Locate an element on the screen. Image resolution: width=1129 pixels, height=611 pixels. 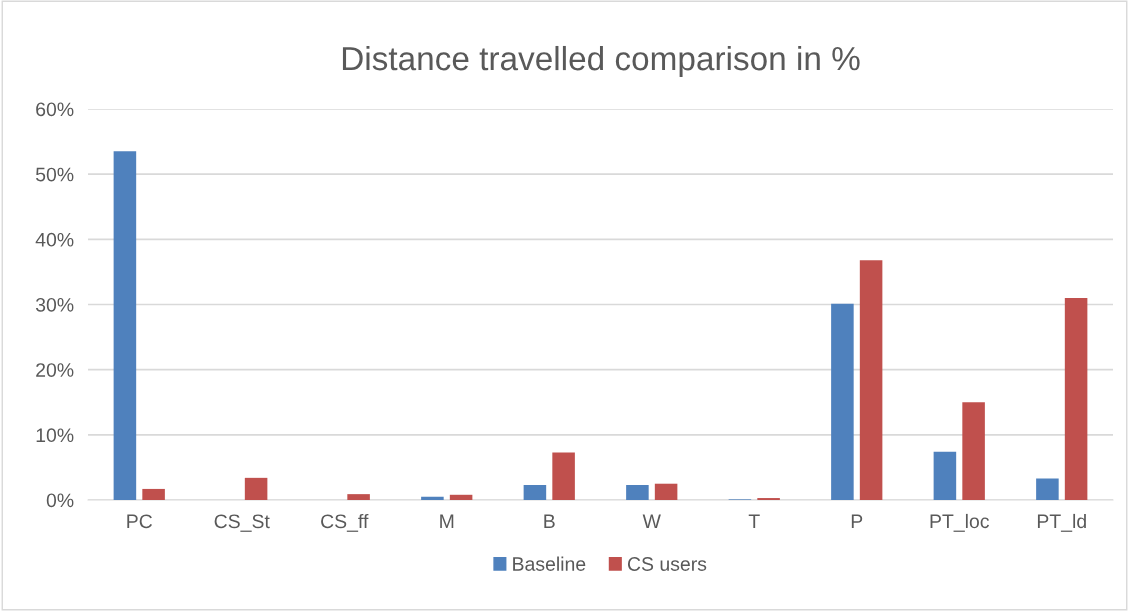
y-tick-label: 60% is located at coordinates (55, 109).